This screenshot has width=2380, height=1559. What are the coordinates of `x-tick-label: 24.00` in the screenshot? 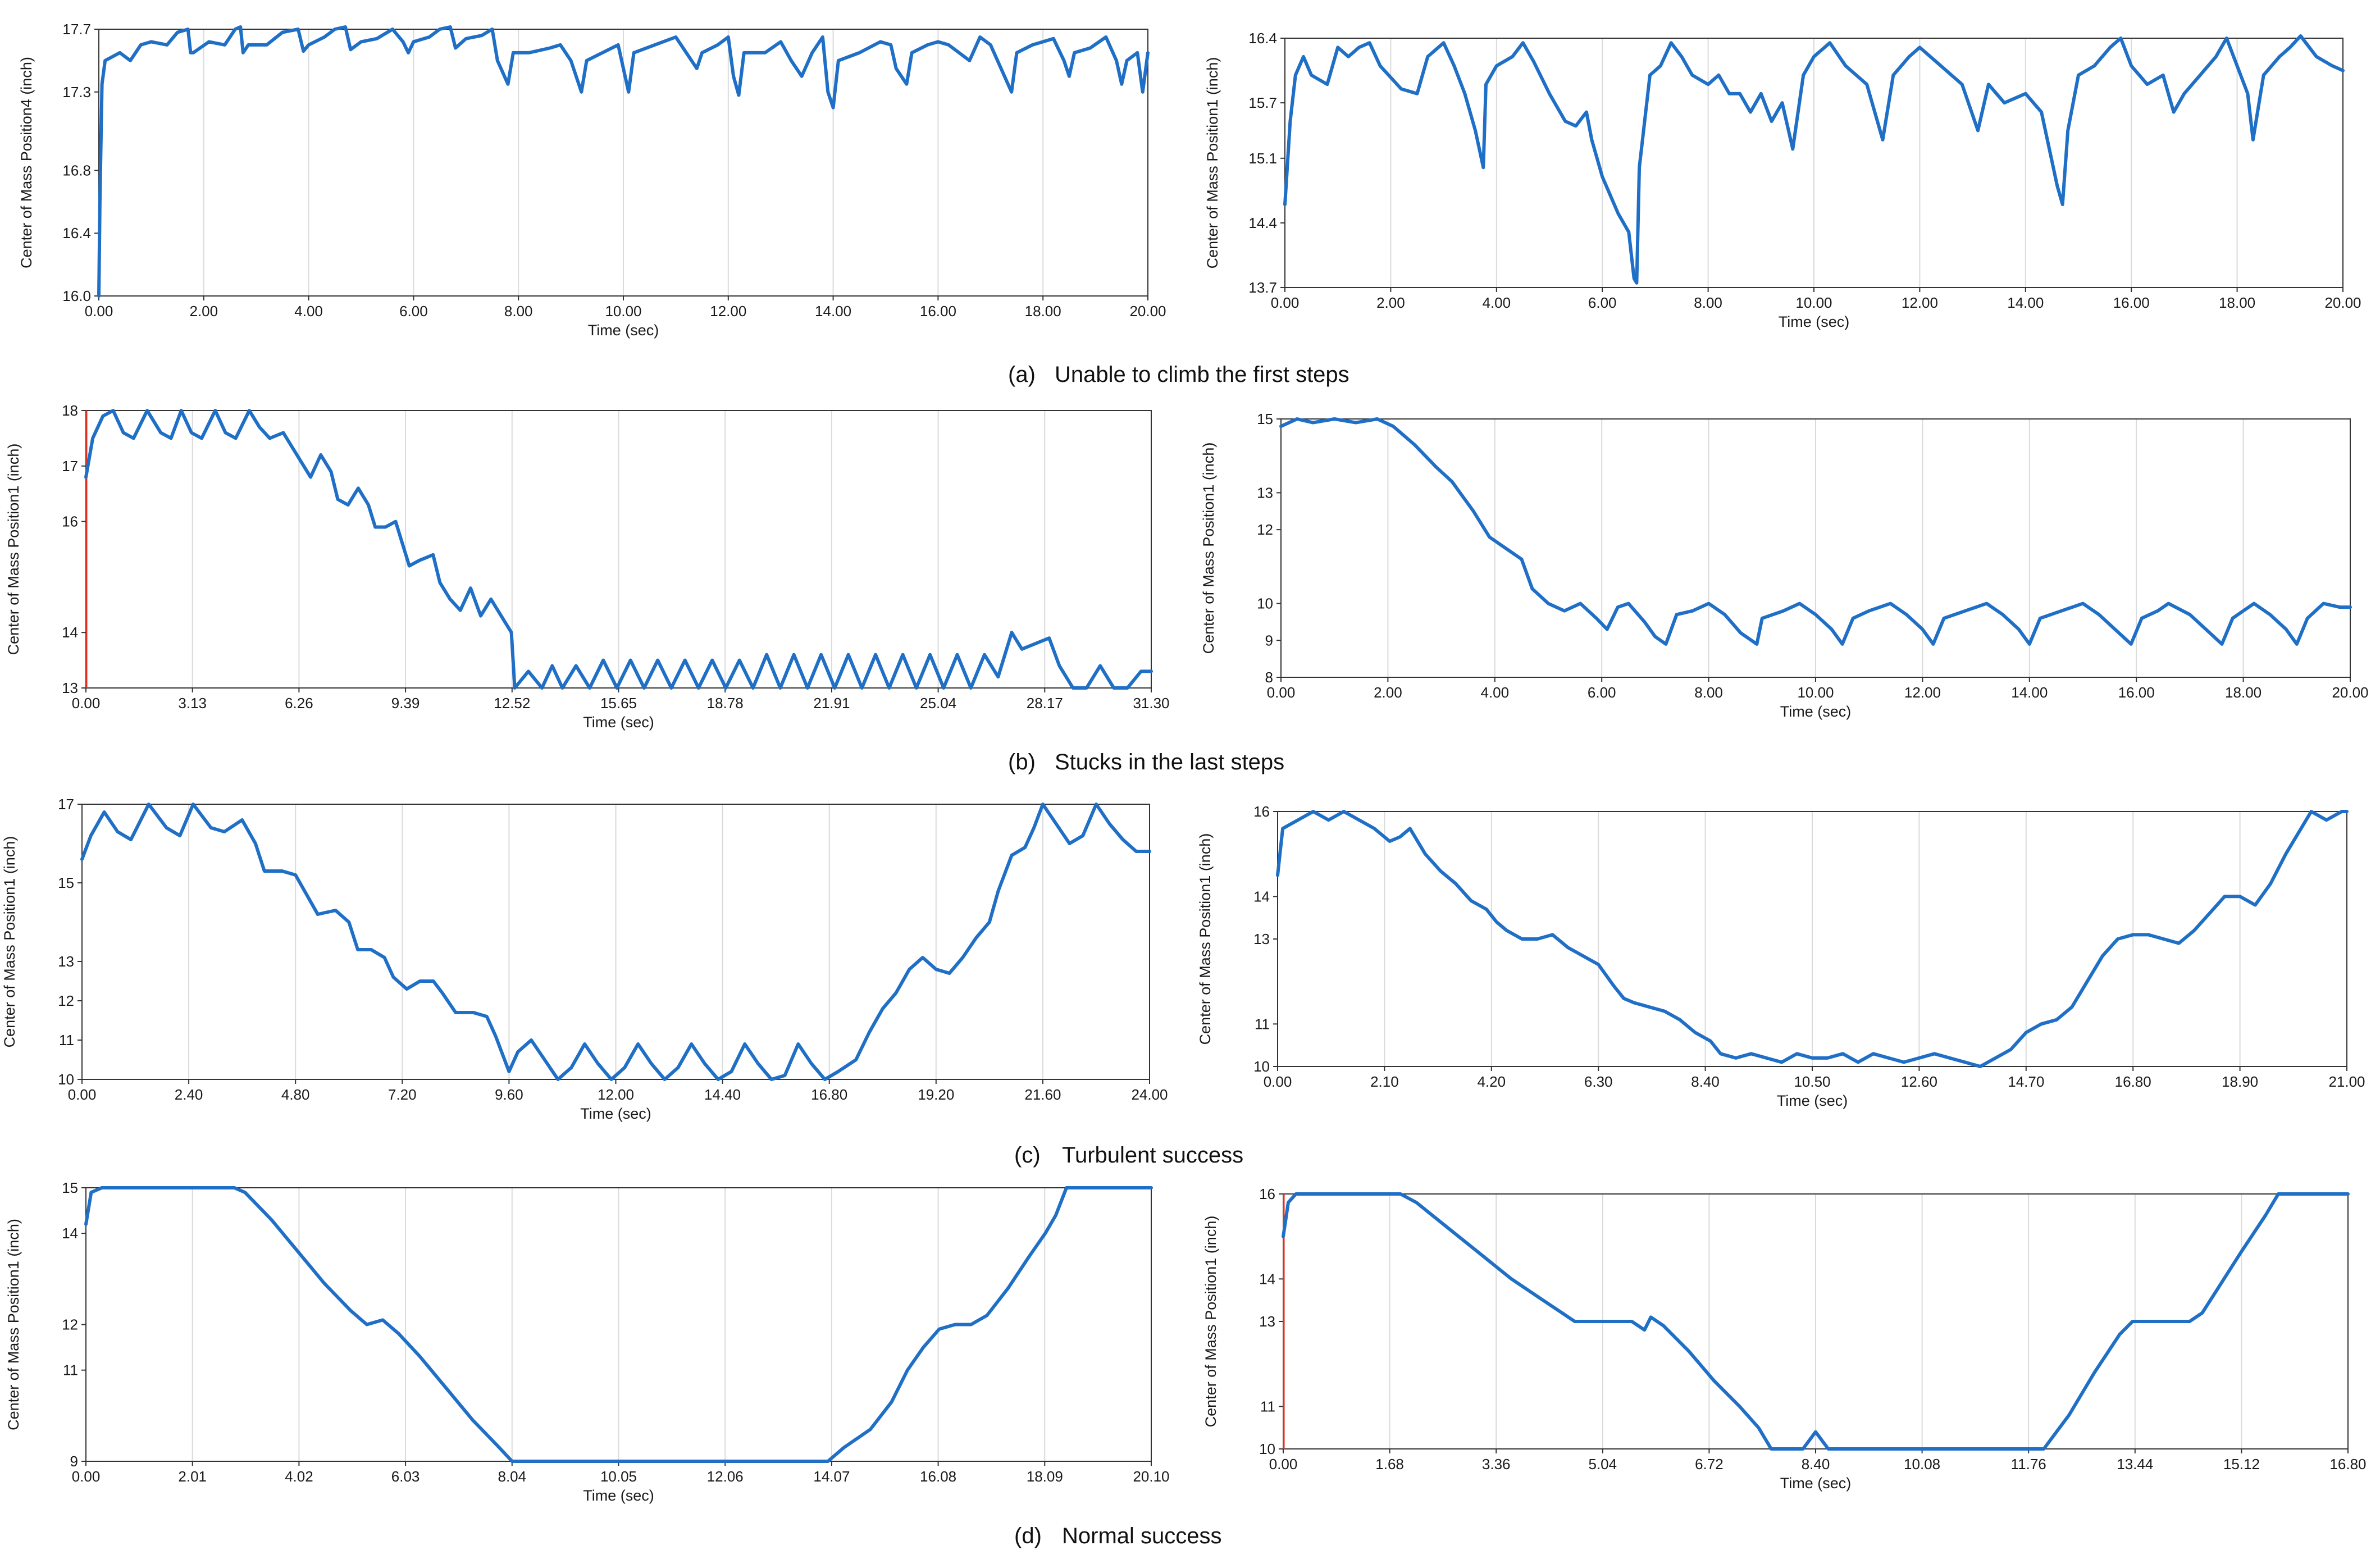 It's located at (1149, 1094).